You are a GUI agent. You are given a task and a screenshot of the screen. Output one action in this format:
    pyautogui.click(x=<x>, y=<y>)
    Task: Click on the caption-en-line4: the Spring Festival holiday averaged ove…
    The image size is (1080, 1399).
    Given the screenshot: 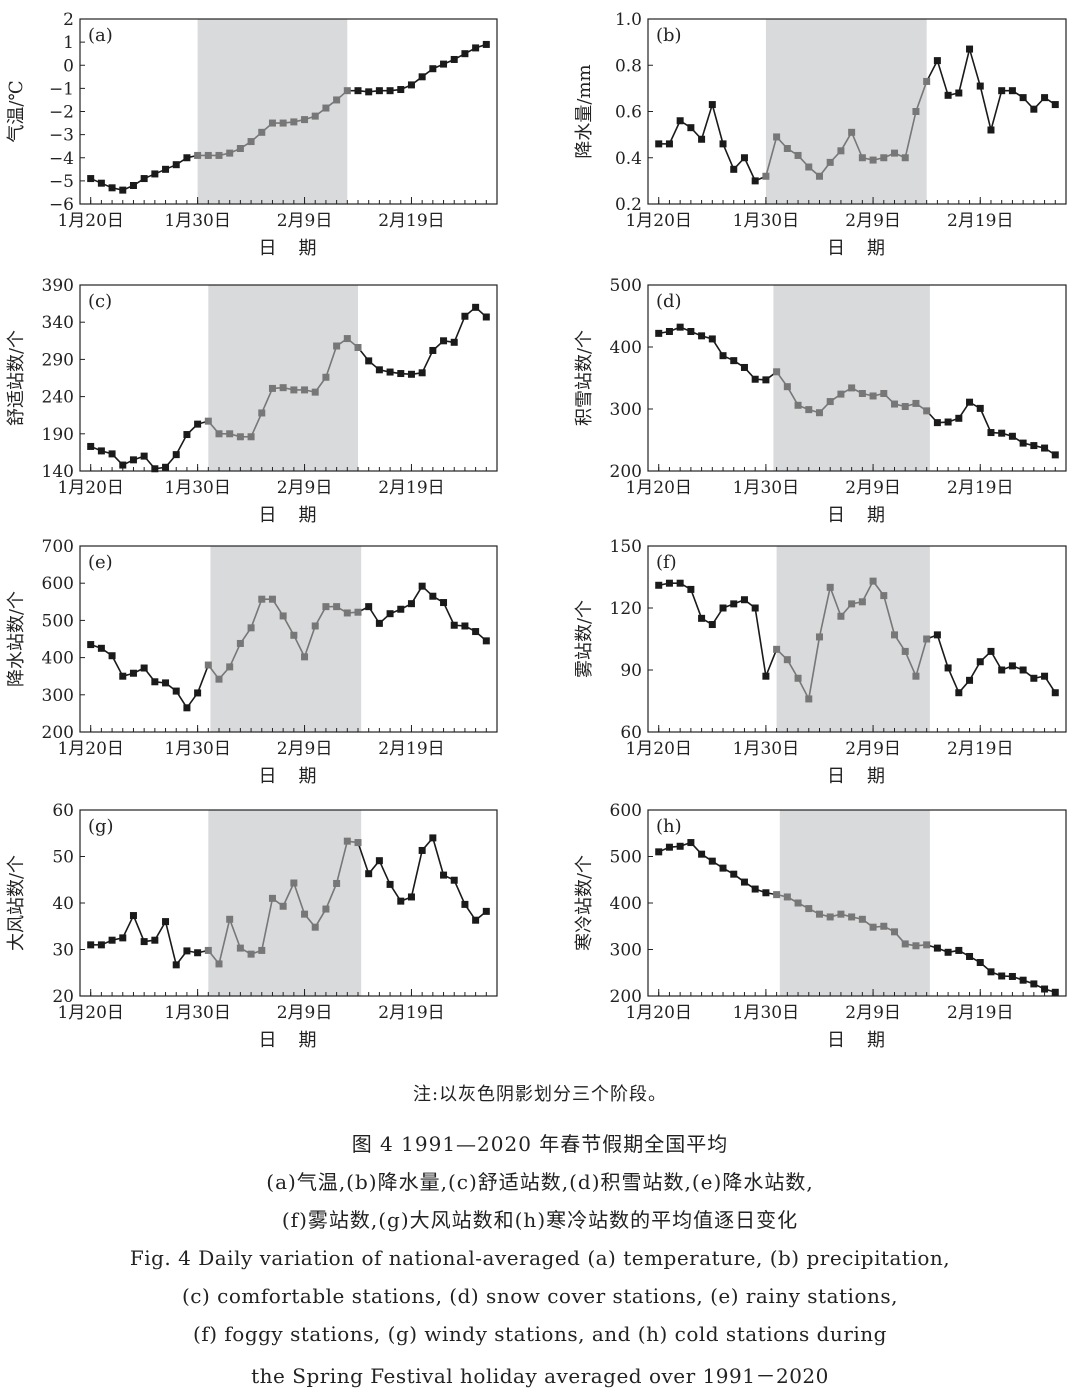 What is the action you would take?
    pyautogui.click(x=540, y=1376)
    